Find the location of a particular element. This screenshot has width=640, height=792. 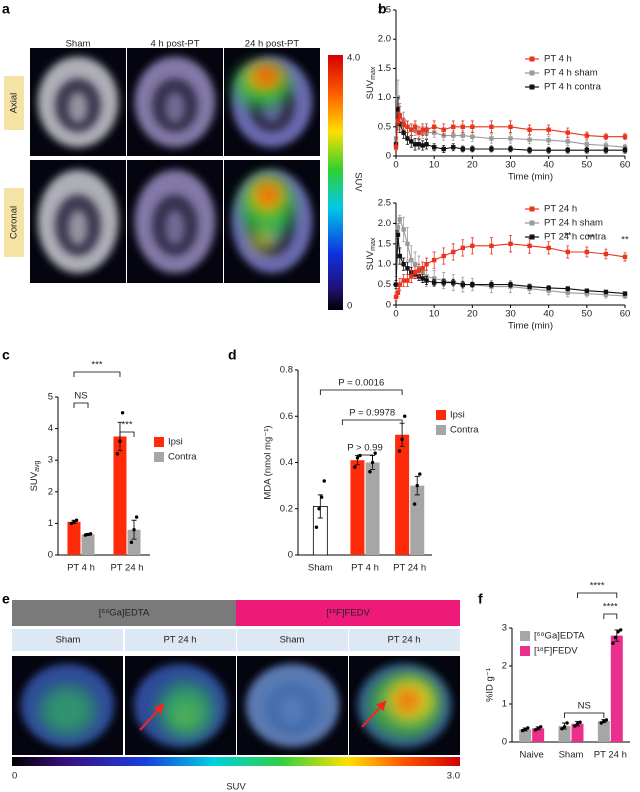

y-axis-label: %ID g⁻¹ is located at coordinates (490, 685).